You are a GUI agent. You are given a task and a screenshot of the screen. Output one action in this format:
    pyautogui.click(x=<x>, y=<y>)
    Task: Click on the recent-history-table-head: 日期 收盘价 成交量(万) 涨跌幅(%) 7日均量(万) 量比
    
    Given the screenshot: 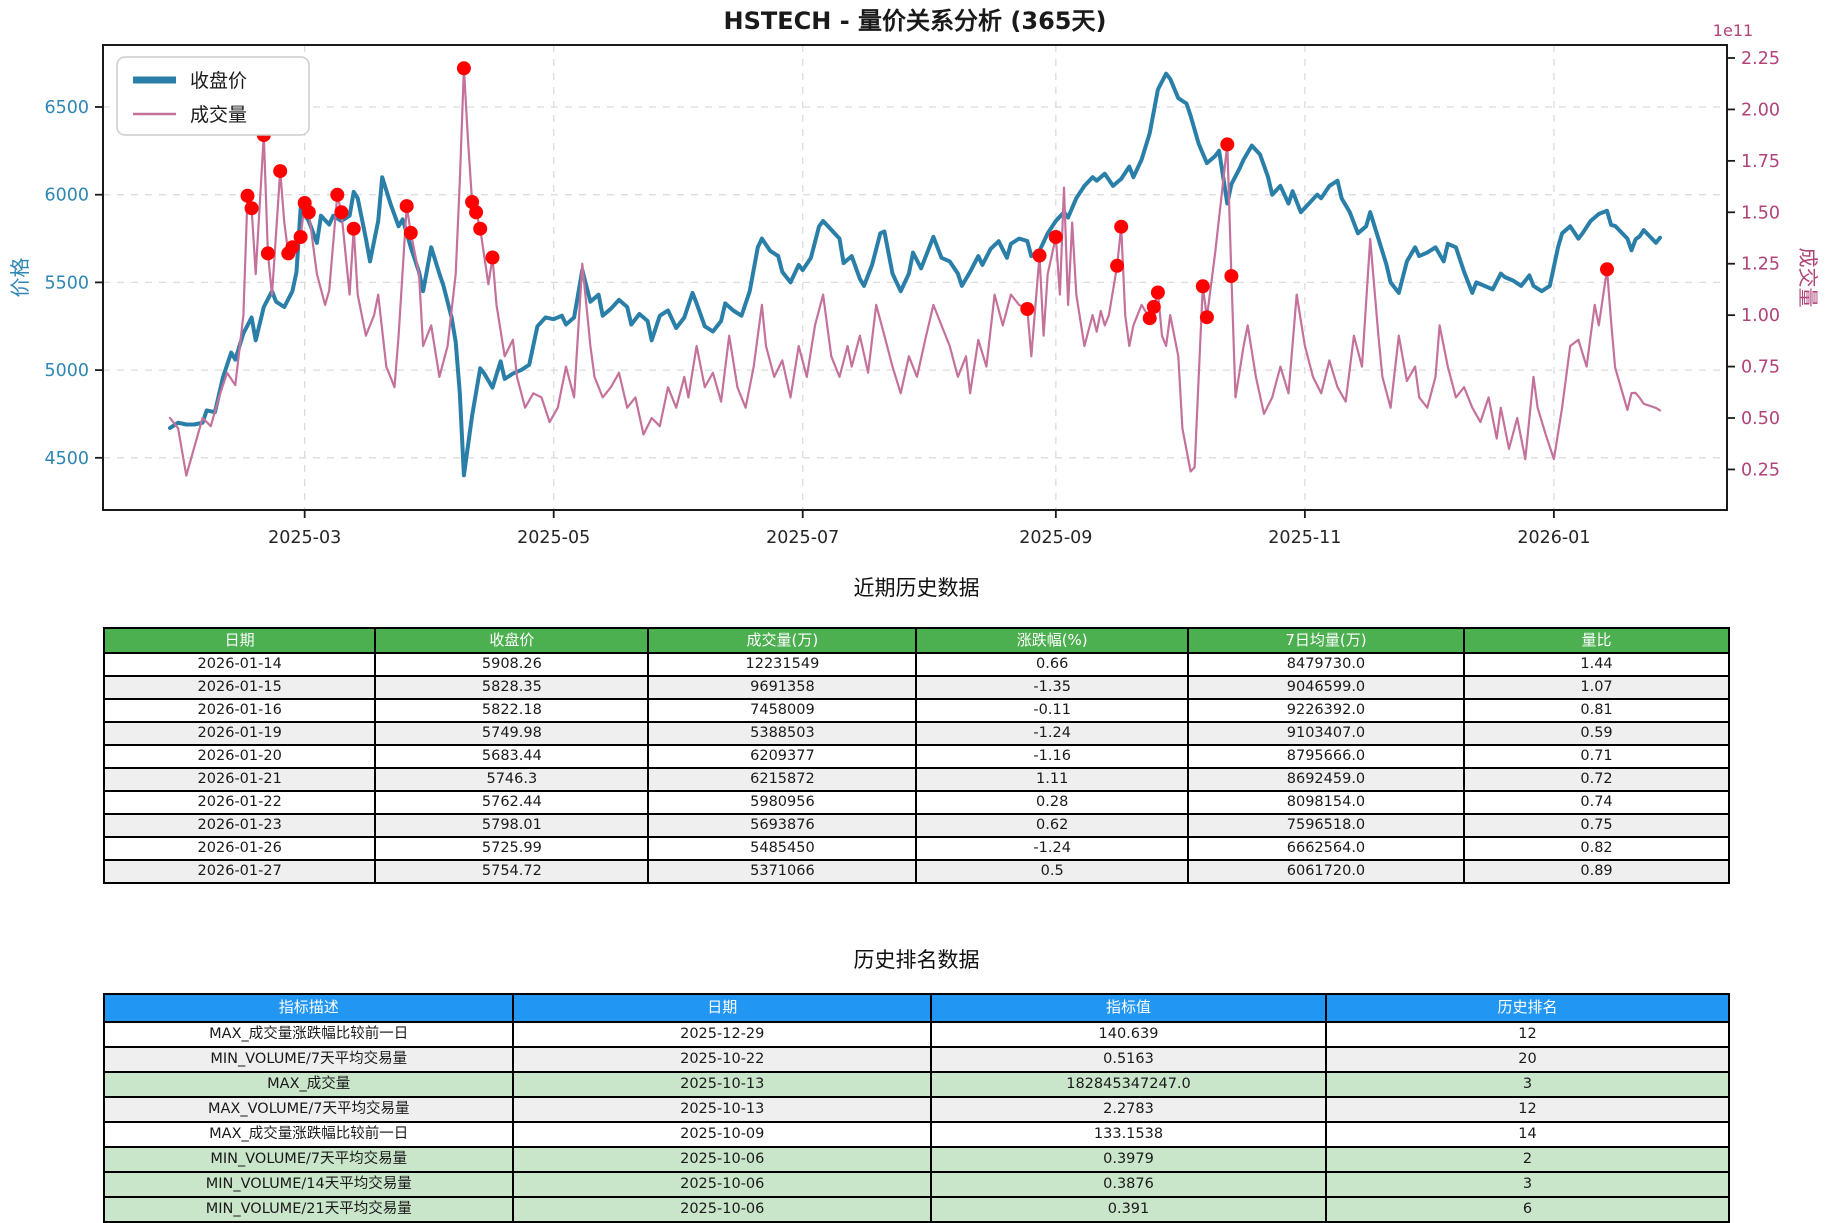 What is the action you would take?
    pyautogui.click(x=916, y=640)
    